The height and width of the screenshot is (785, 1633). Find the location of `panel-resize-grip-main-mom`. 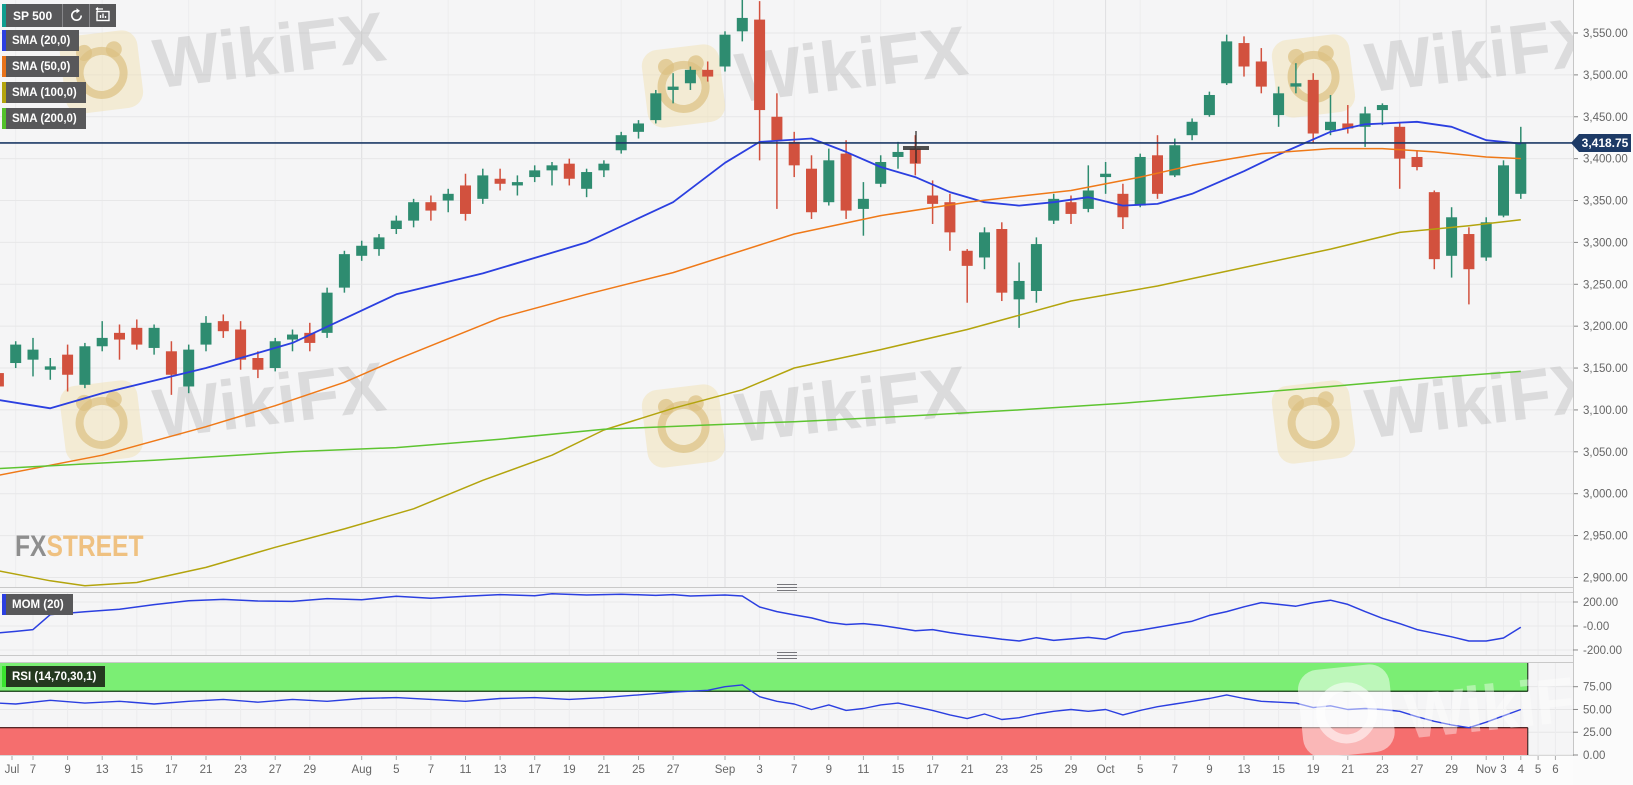

panel-resize-grip-main-mom is located at coordinates (787, 587).